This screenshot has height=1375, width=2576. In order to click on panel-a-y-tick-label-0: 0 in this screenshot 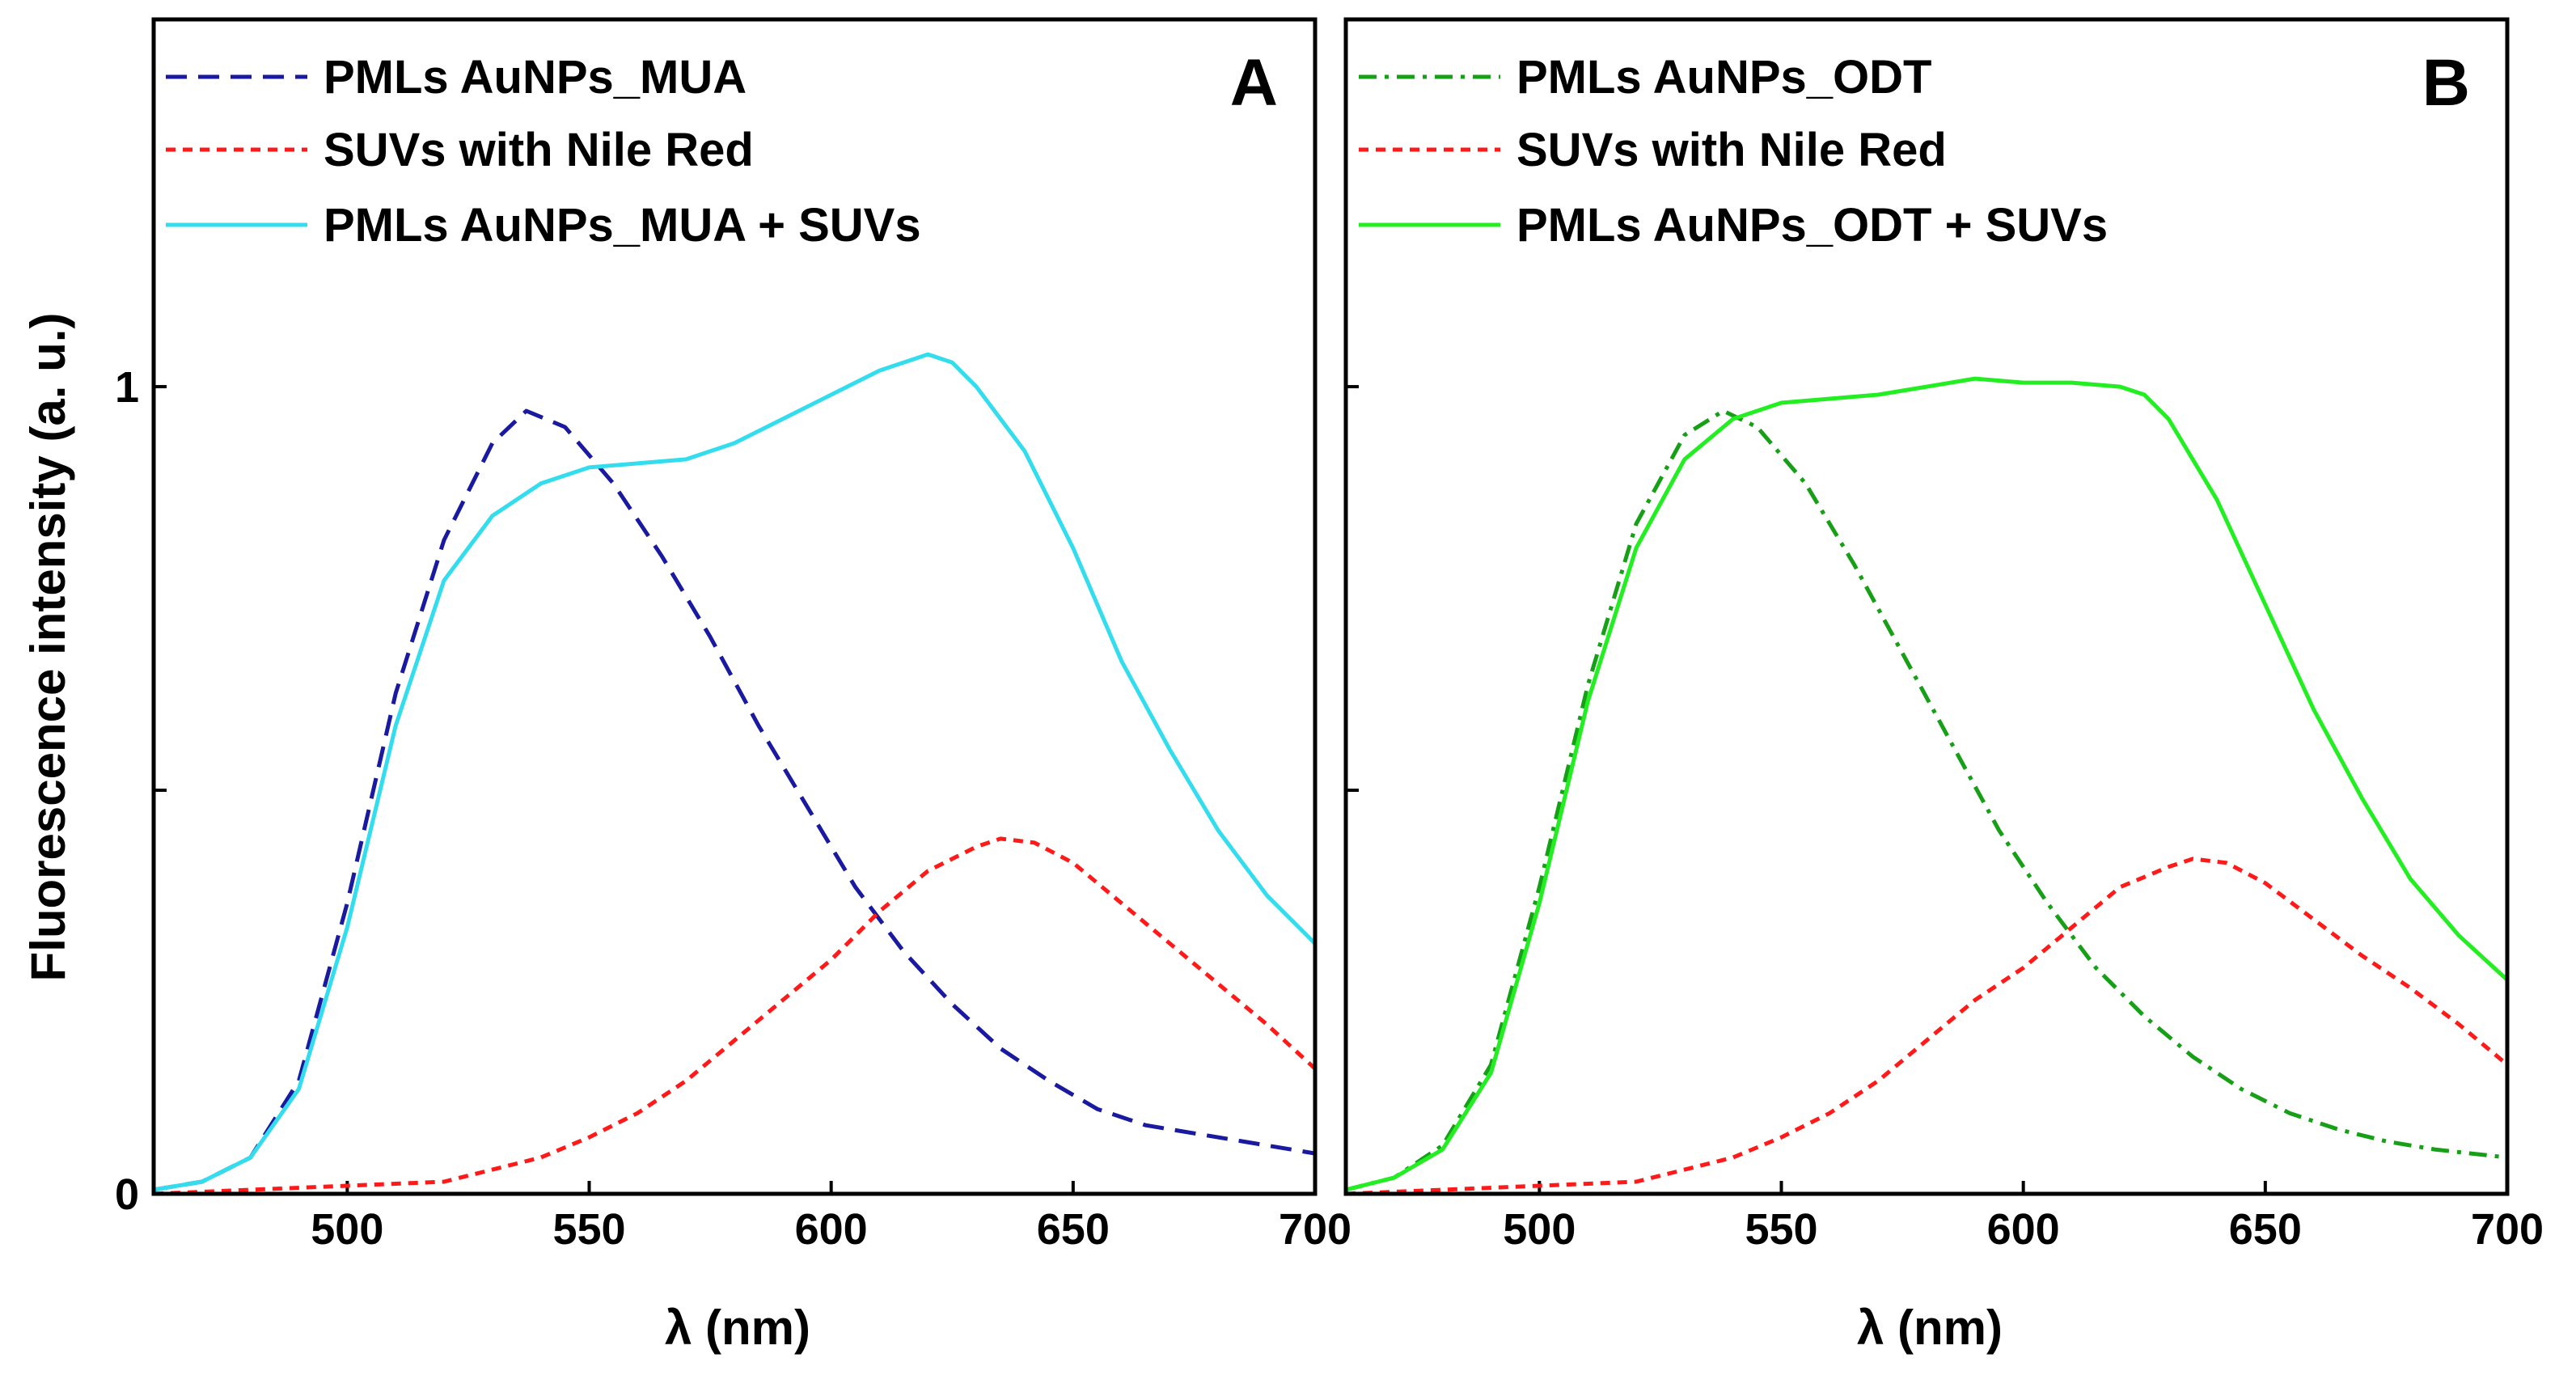, I will do `click(127, 1194)`.